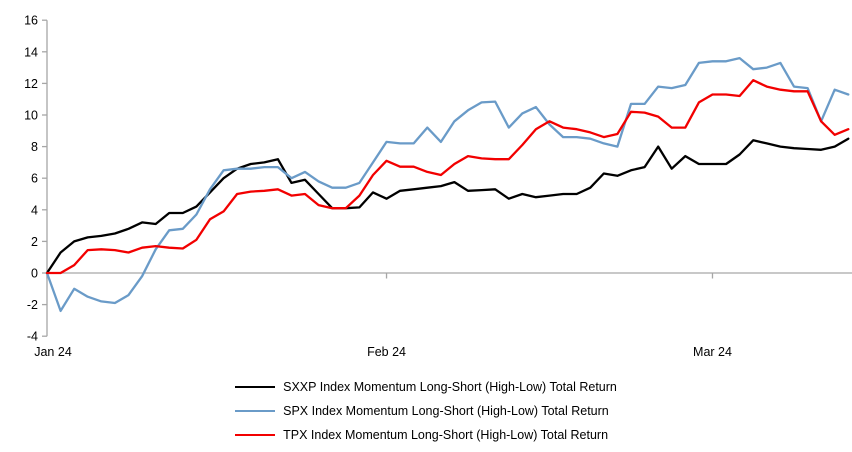 This screenshot has height=452, width=852. I want to click on tpx-line-swatch, so click(255, 435).